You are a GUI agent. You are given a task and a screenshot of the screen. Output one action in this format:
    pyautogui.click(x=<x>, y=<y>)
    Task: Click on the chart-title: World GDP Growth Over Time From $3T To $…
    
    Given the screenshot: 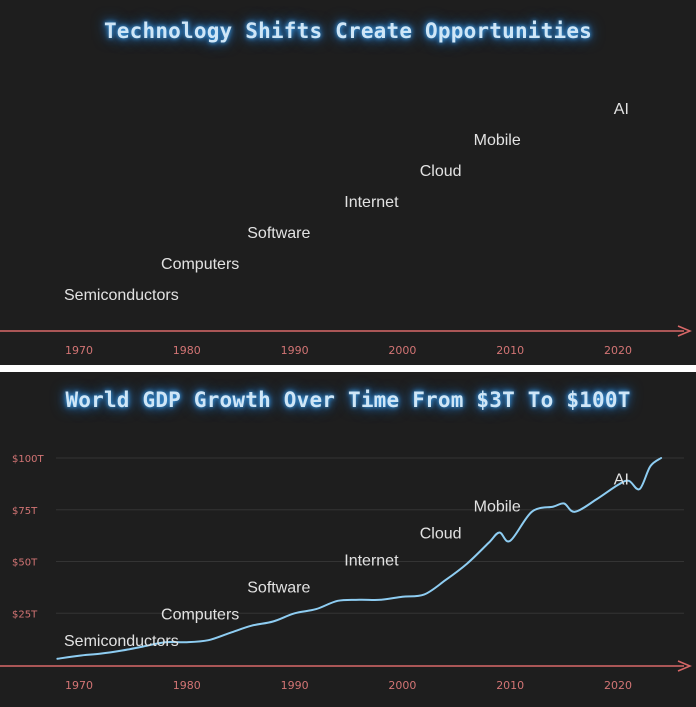 What is the action you would take?
    pyautogui.click(x=348, y=400)
    